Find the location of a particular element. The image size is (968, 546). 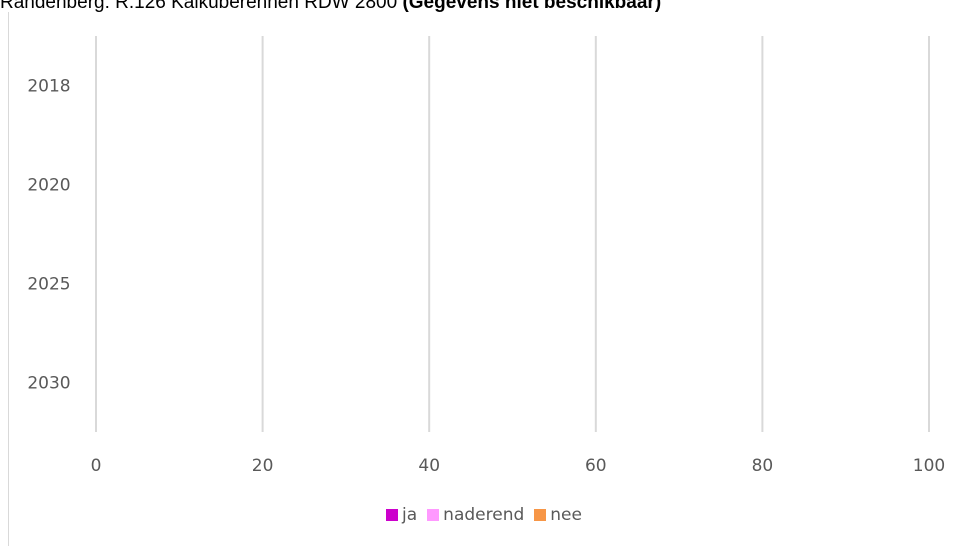

legend-label: ja is located at coordinates (410, 515).